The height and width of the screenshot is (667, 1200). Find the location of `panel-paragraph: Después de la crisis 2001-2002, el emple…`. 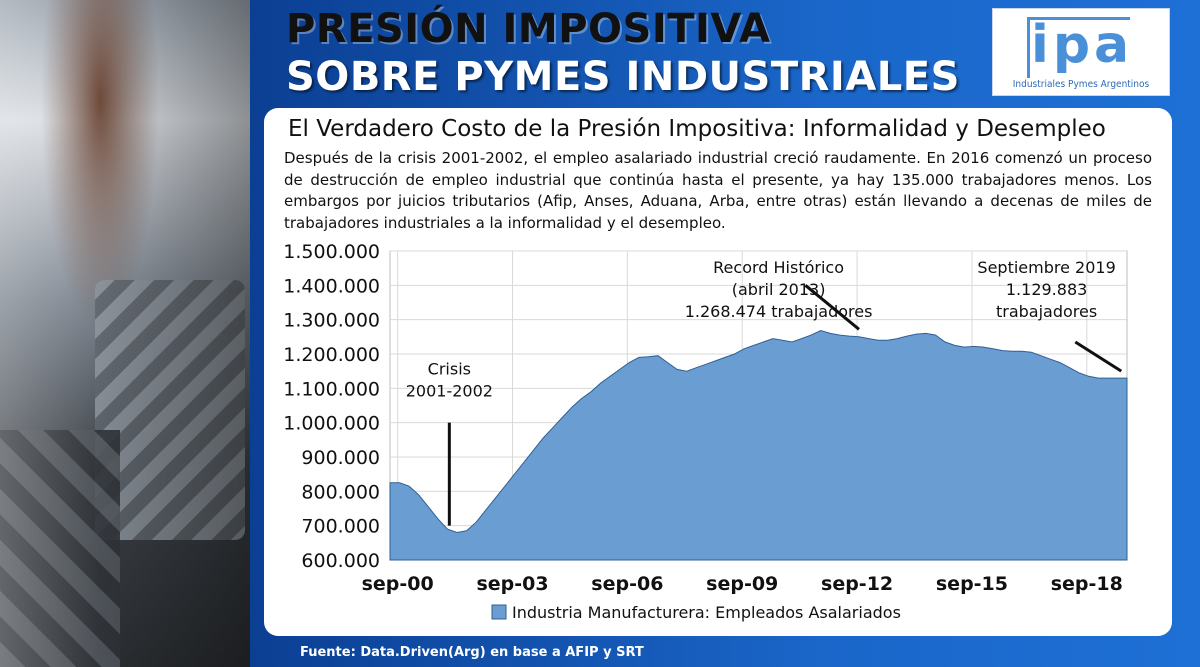

panel-paragraph: Después de la crisis 2001-2002, el emple… is located at coordinates (718, 190).